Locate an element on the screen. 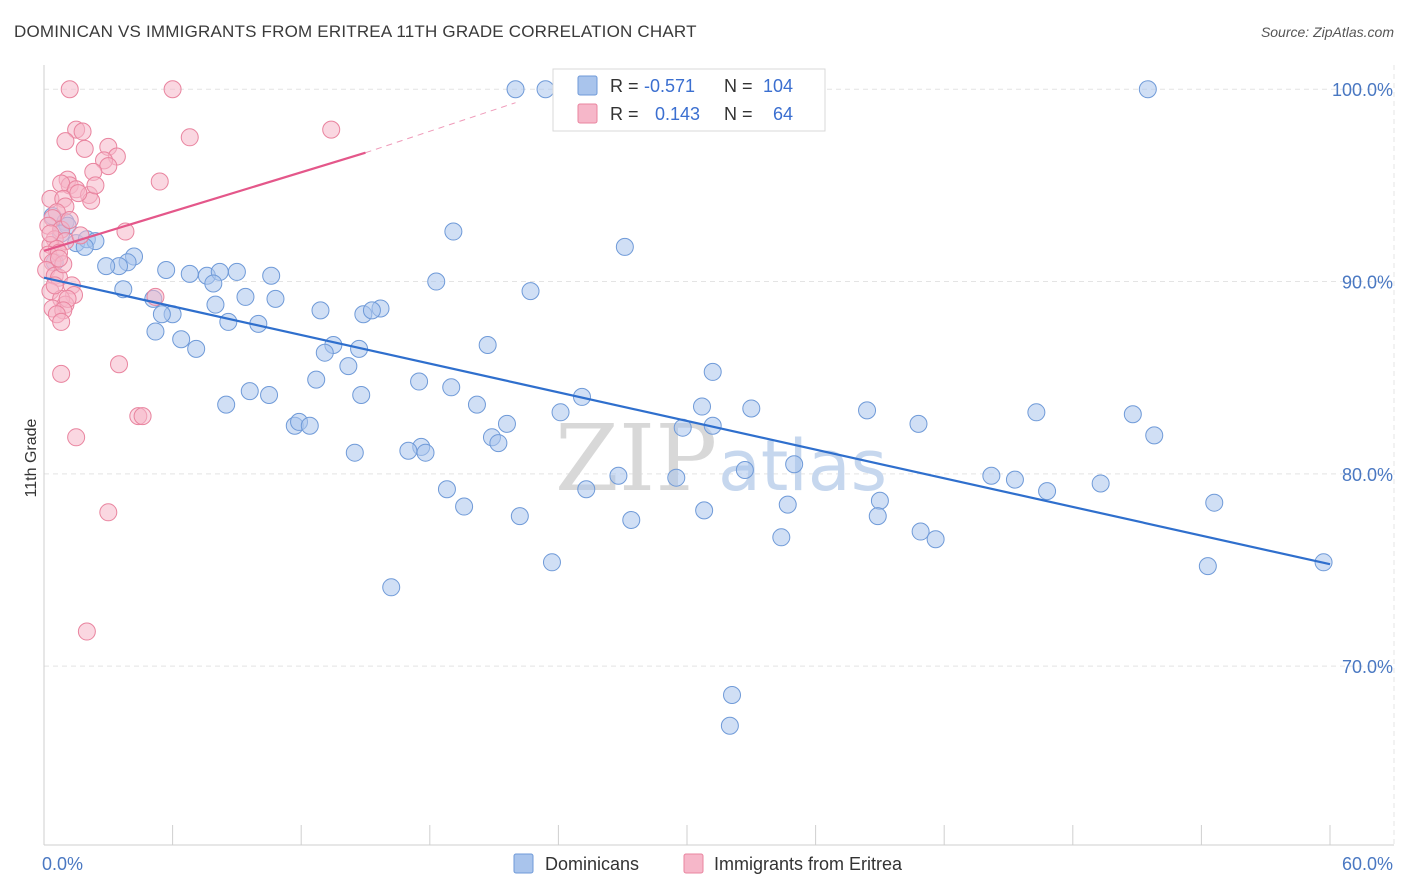 This screenshot has width=1406, height=892. trend-line-eritrea is located at coordinates (204, 201).